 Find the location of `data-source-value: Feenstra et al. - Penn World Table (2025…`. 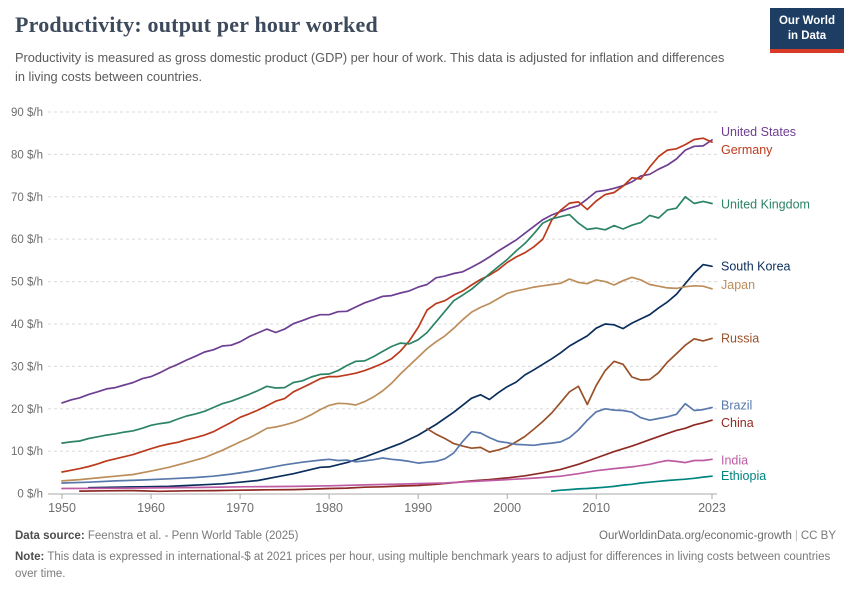

data-source-value: Feenstra et al. - Penn World Table (2025… is located at coordinates (193, 536).